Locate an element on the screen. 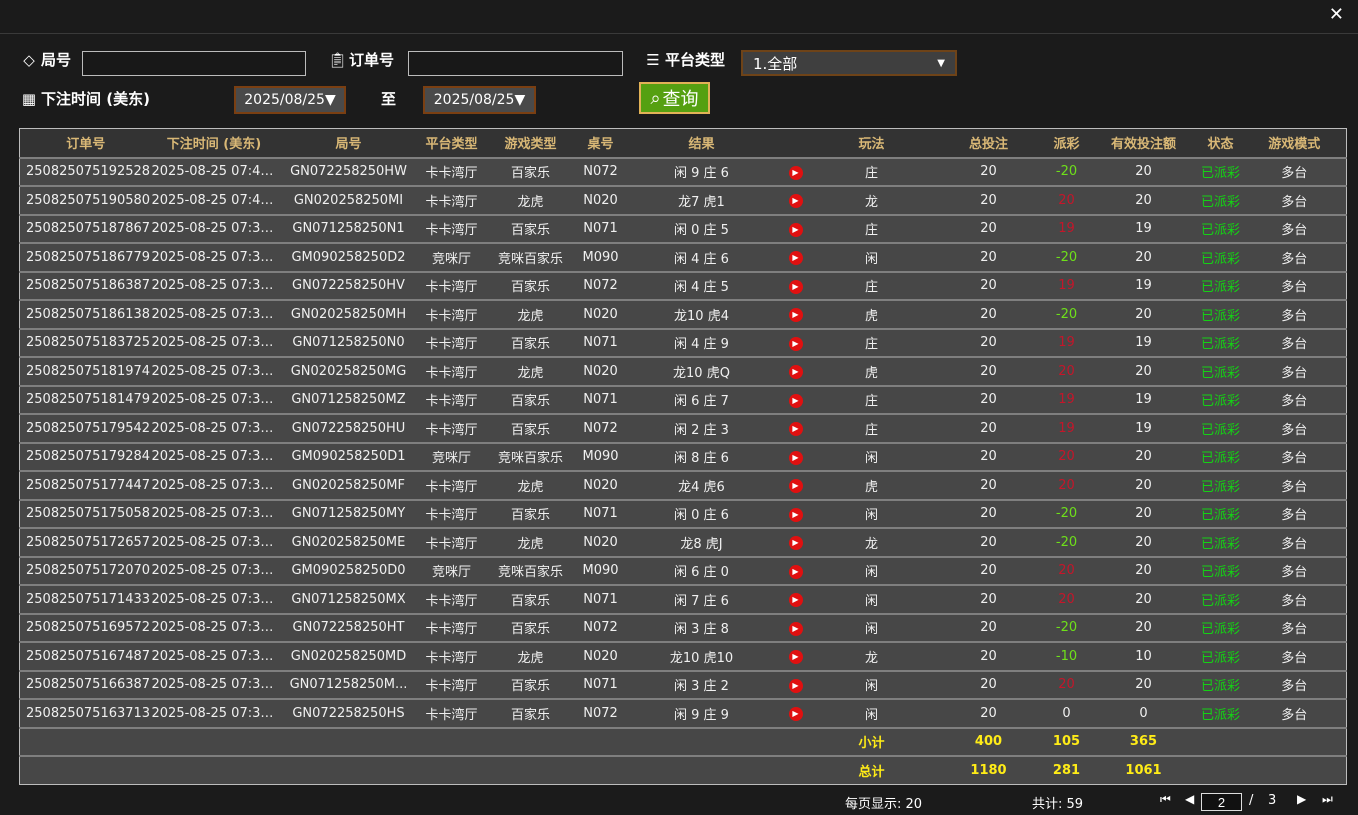 The image size is (1358, 815). total-row: 总计 1180 281 1061 is located at coordinates (683, 770).